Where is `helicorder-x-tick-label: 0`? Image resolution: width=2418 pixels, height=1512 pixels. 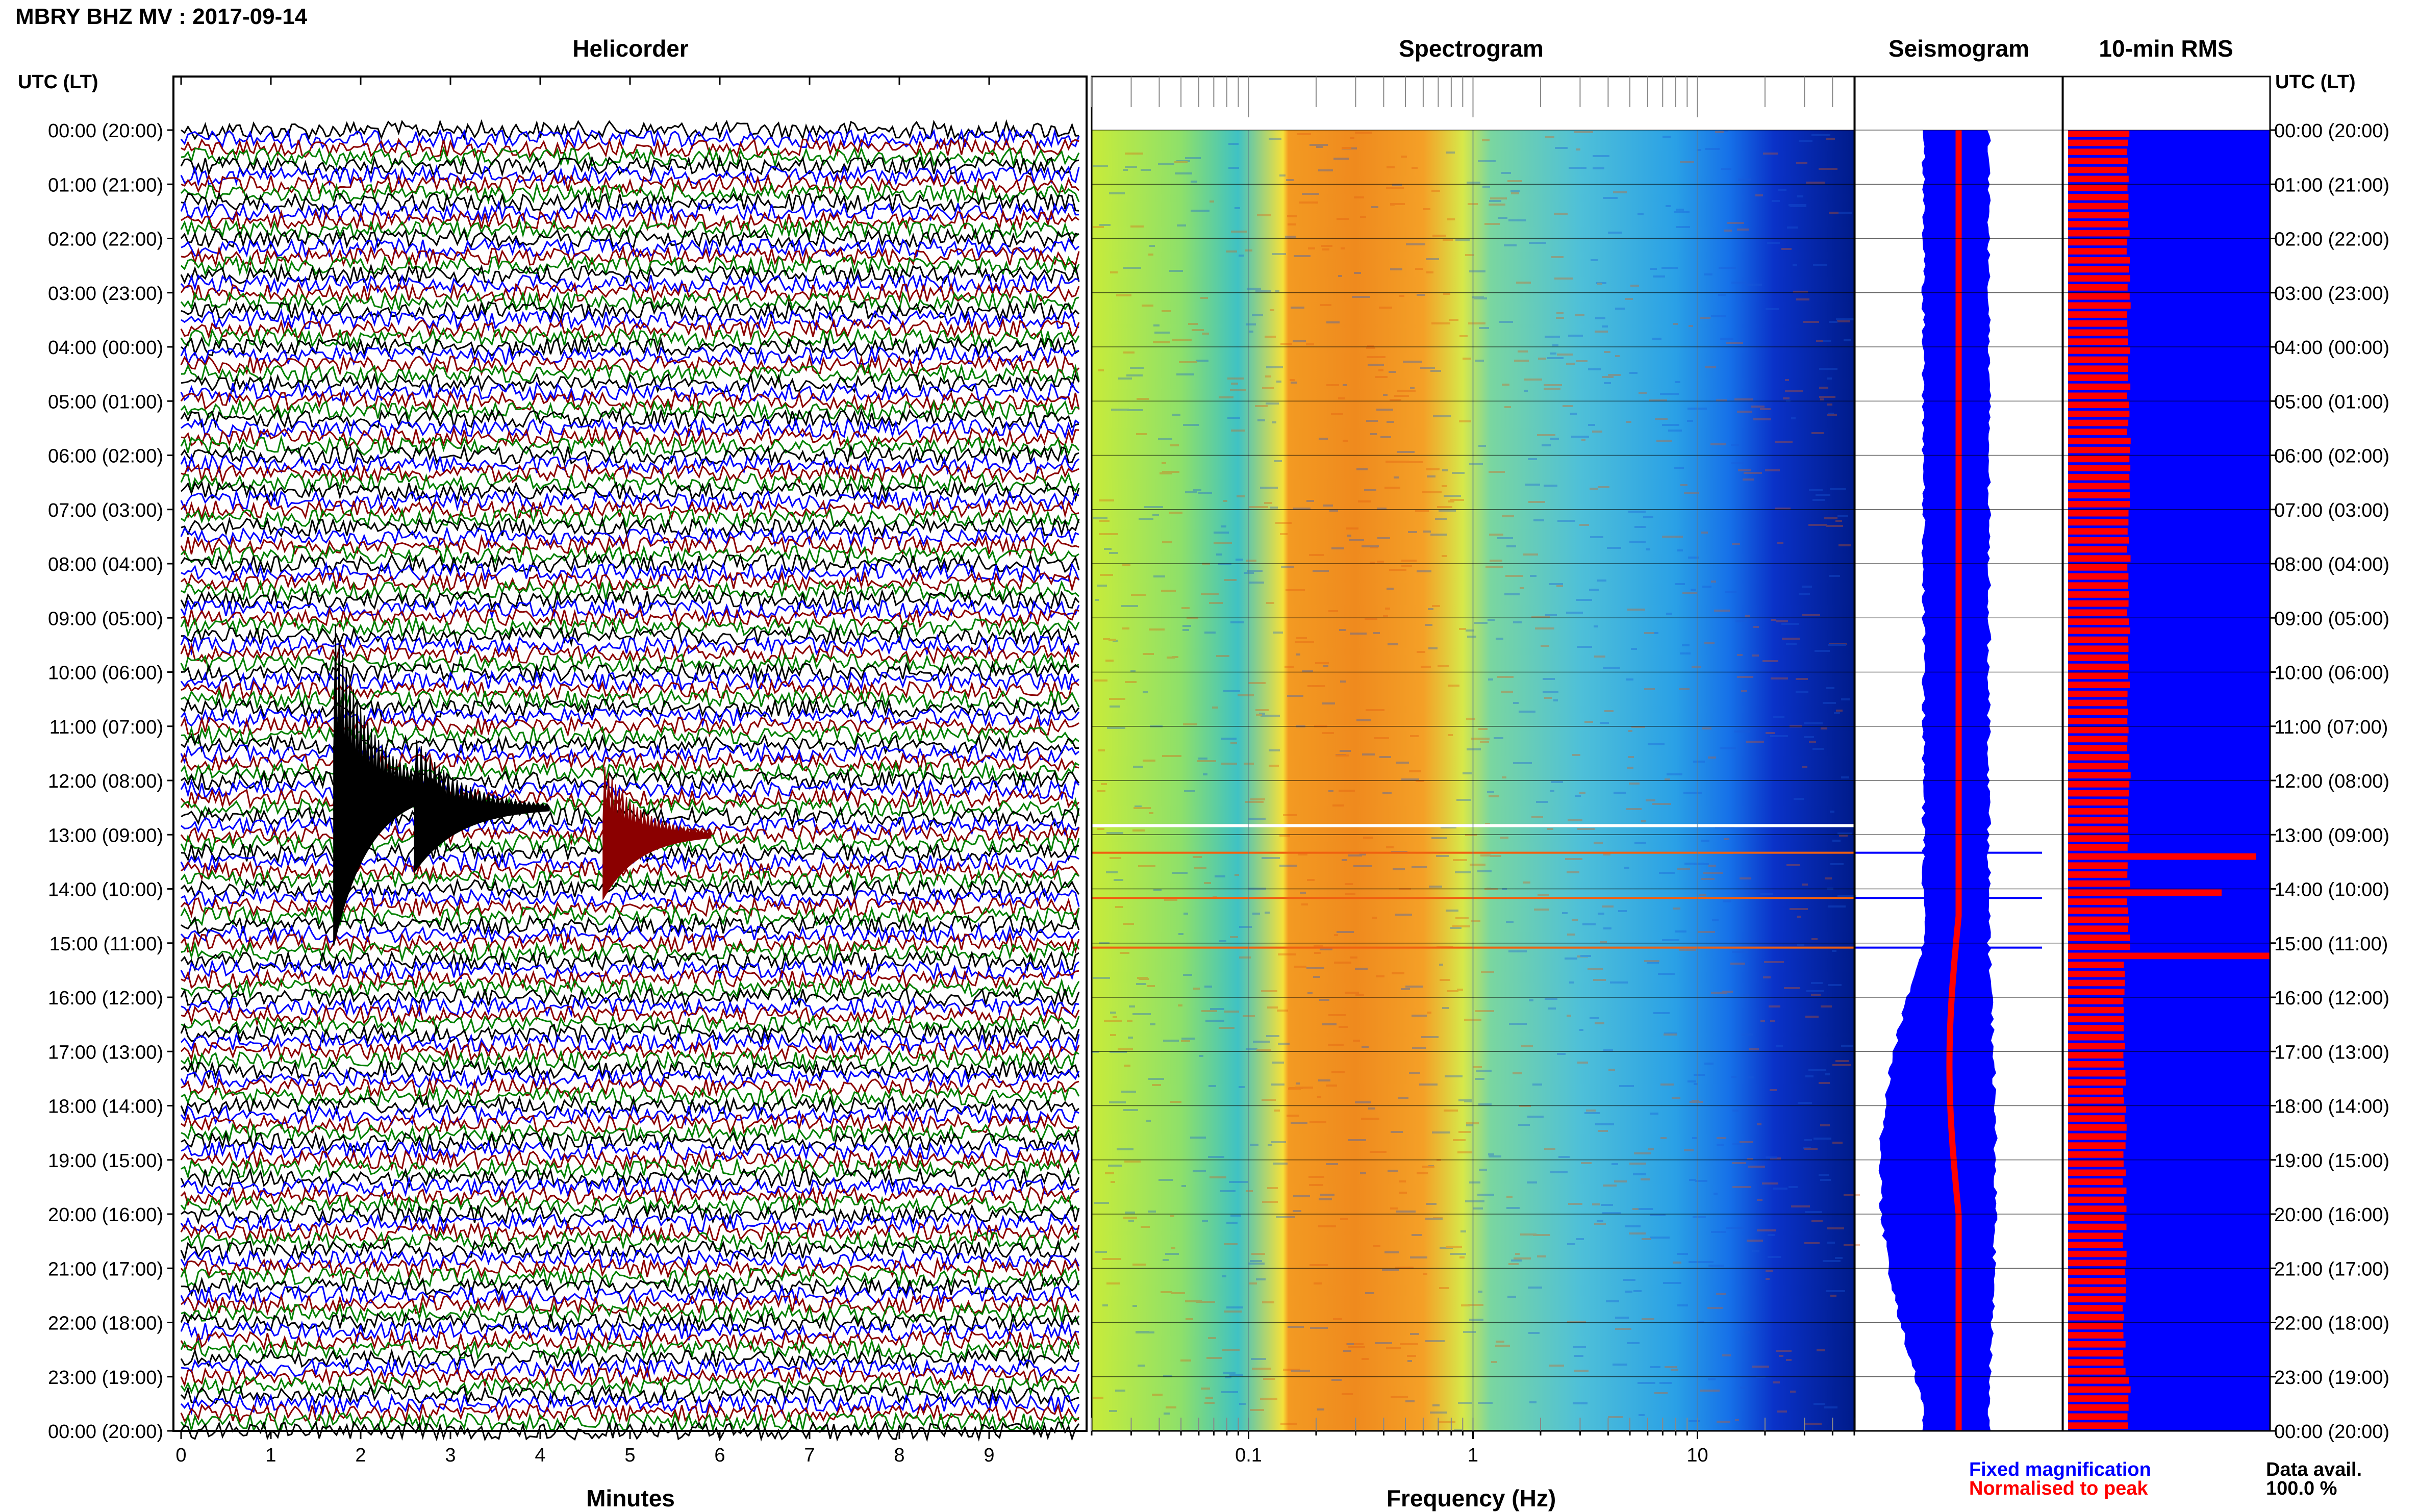
helicorder-x-tick-label: 0 is located at coordinates (181, 1455).